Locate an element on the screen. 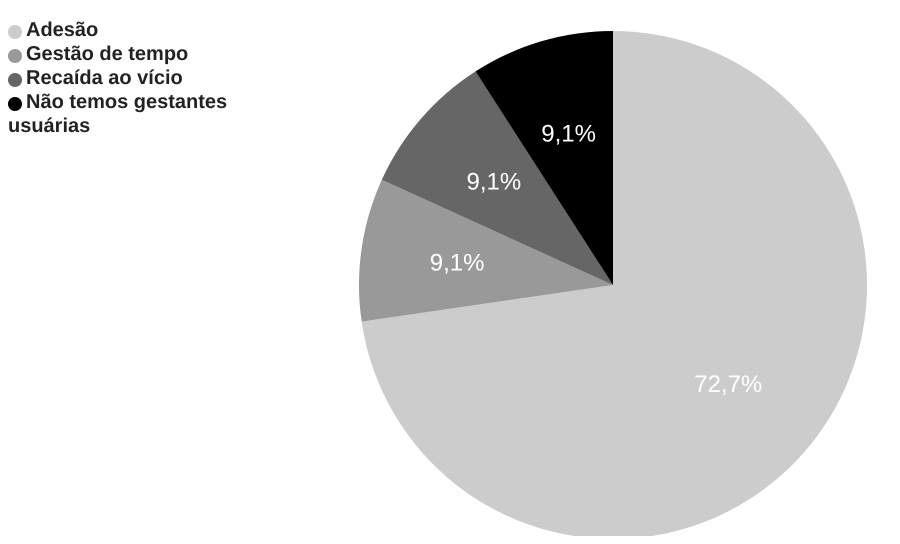 The height and width of the screenshot is (544, 900). legend-label: Gestão de tempo is located at coordinates (107, 54).